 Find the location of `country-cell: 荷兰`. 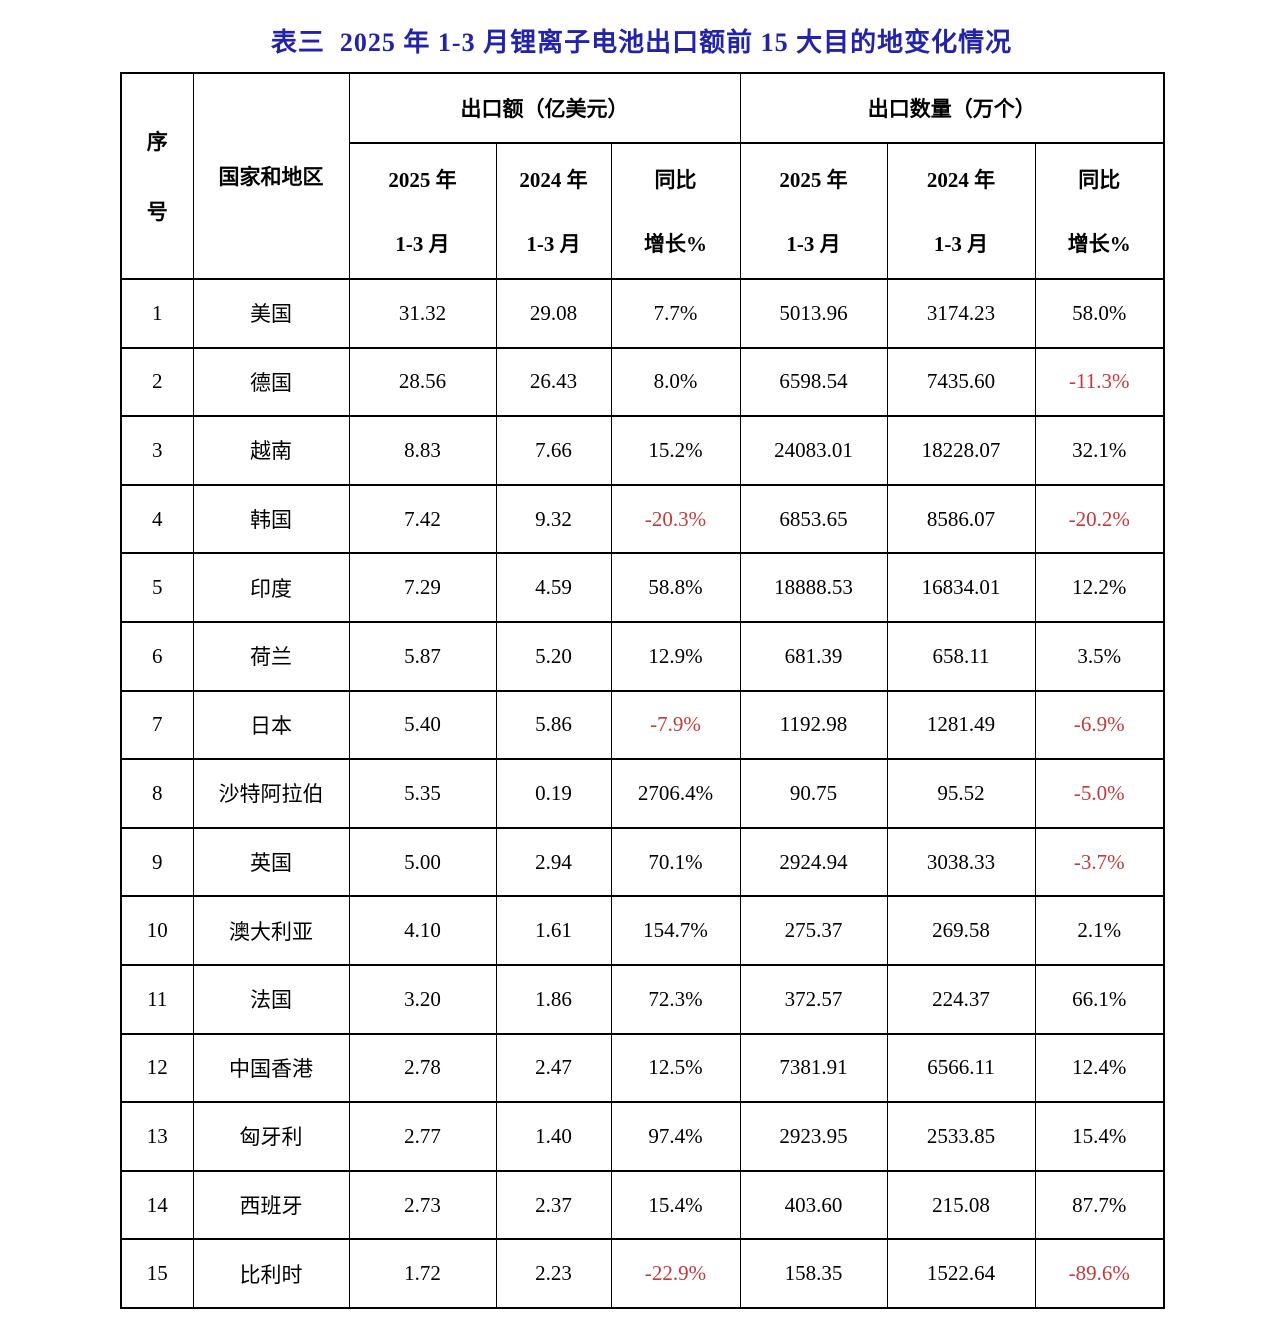

country-cell: 荷兰 is located at coordinates (271, 656).